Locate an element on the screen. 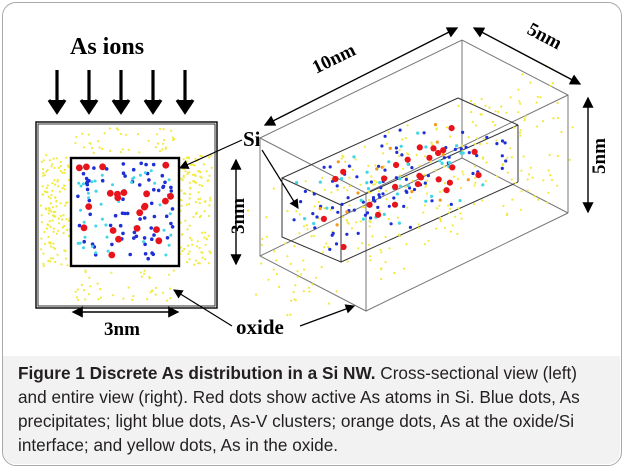 Image resolution: width=627 pixels, height=471 pixels. si-arrow-left is located at coordinates (210, 154).